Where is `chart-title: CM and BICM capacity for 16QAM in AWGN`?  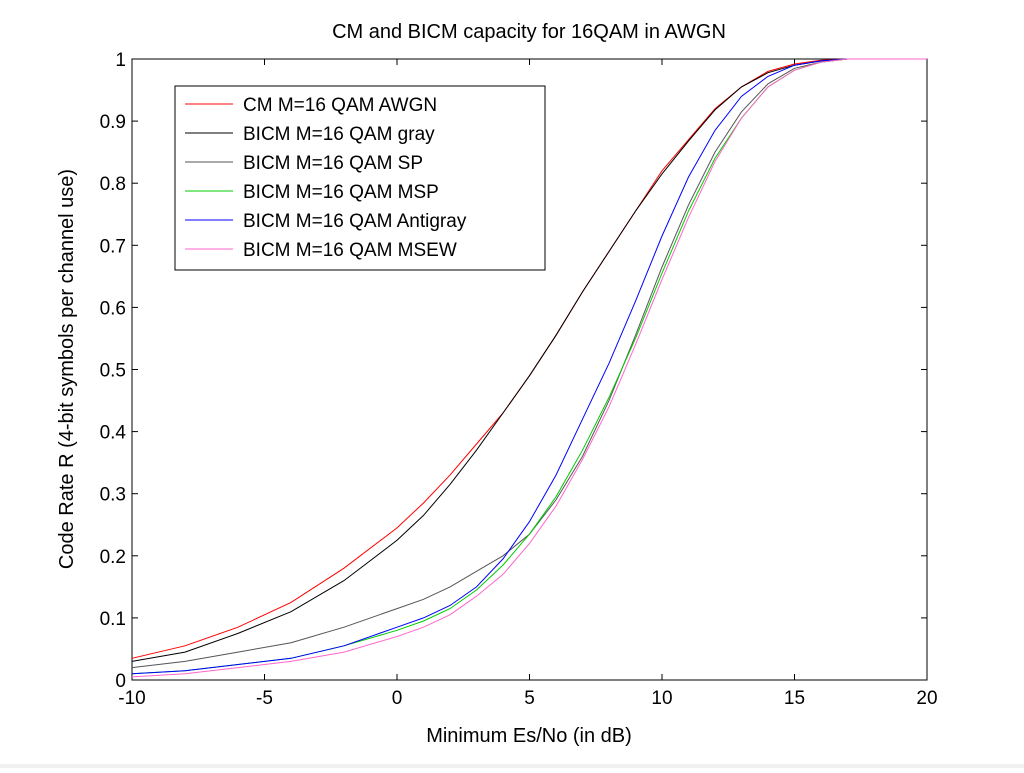
chart-title: CM and BICM capacity for 16QAM in AWGN is located at coordinates (529, 32).